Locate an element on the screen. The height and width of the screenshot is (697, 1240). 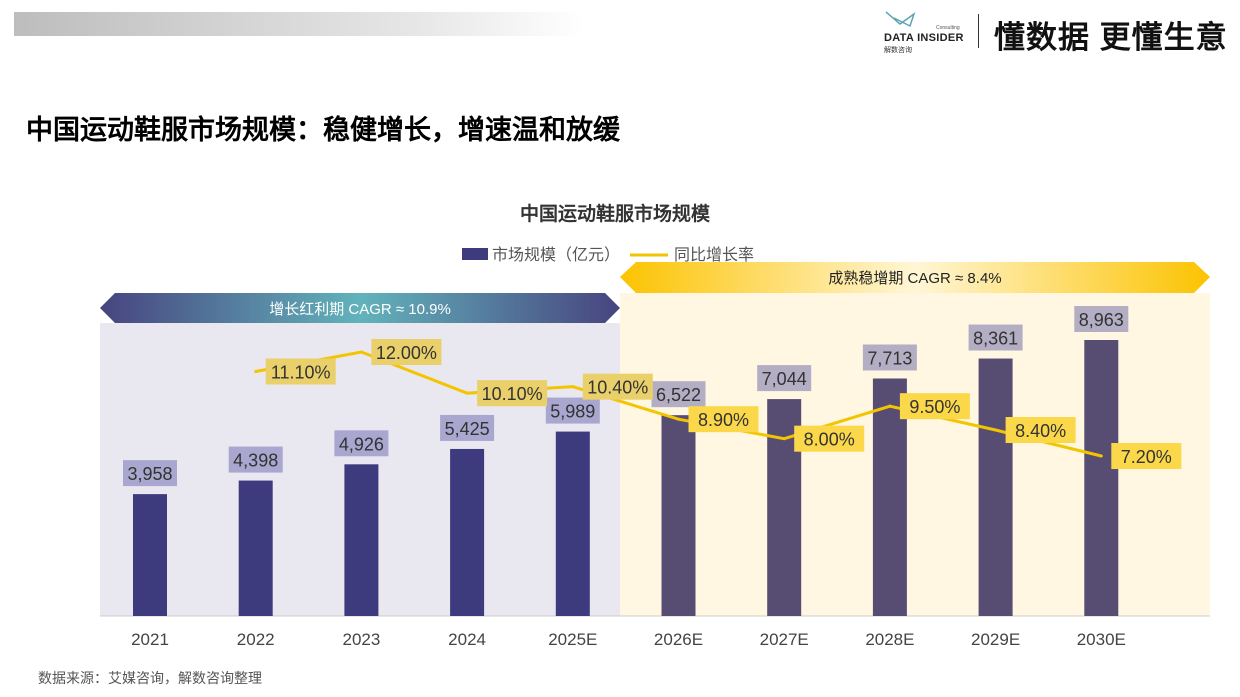
bar-value-label: 5,425 is located at coordinates (467, 429).